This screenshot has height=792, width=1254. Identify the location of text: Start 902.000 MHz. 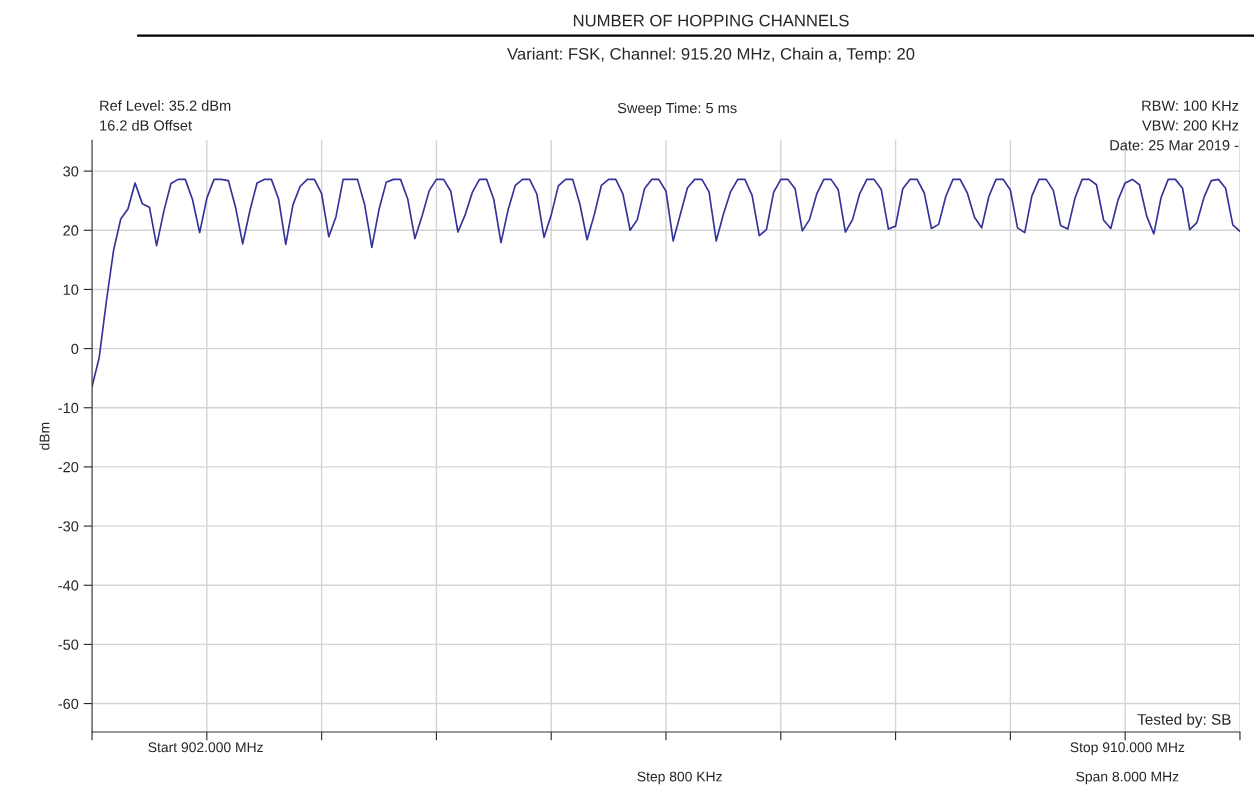
(205, 747).